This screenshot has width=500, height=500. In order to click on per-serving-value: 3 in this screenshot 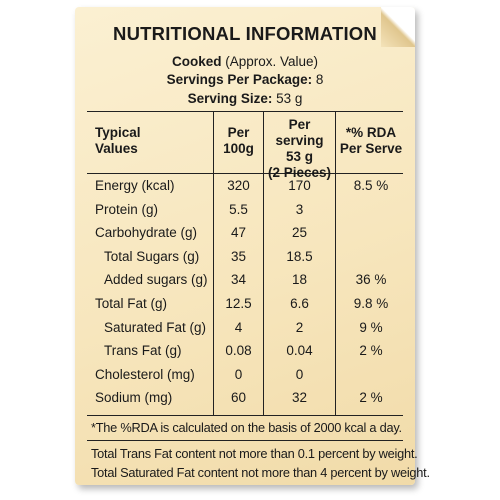, I will do `click(299, 209)`.